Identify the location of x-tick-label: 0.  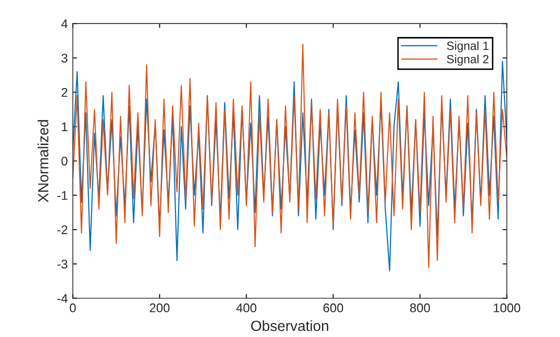
(73, 307).